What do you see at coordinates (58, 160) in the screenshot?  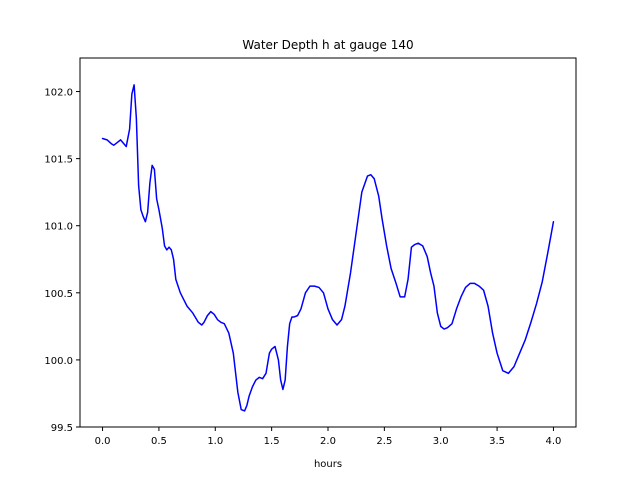 I see `y-tick-label: 101.5` at bounding box center [58, 160].